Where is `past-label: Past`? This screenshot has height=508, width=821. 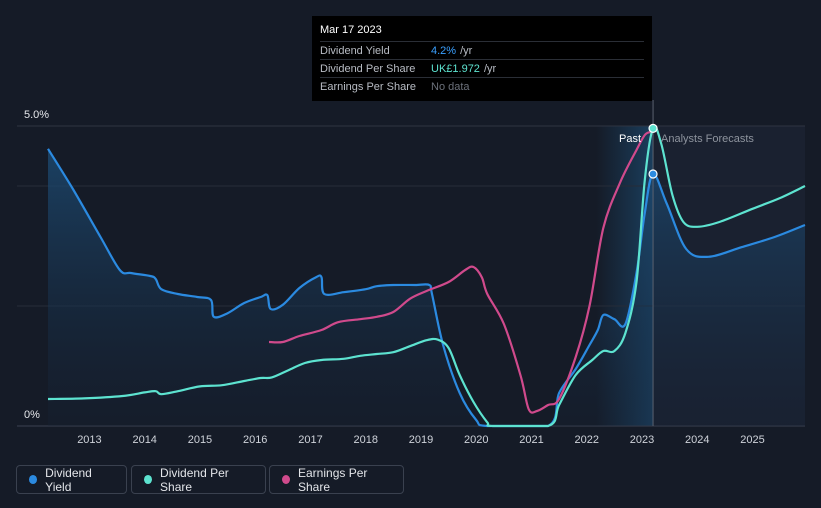
past-label: Past is located at coordinates (630, 139).